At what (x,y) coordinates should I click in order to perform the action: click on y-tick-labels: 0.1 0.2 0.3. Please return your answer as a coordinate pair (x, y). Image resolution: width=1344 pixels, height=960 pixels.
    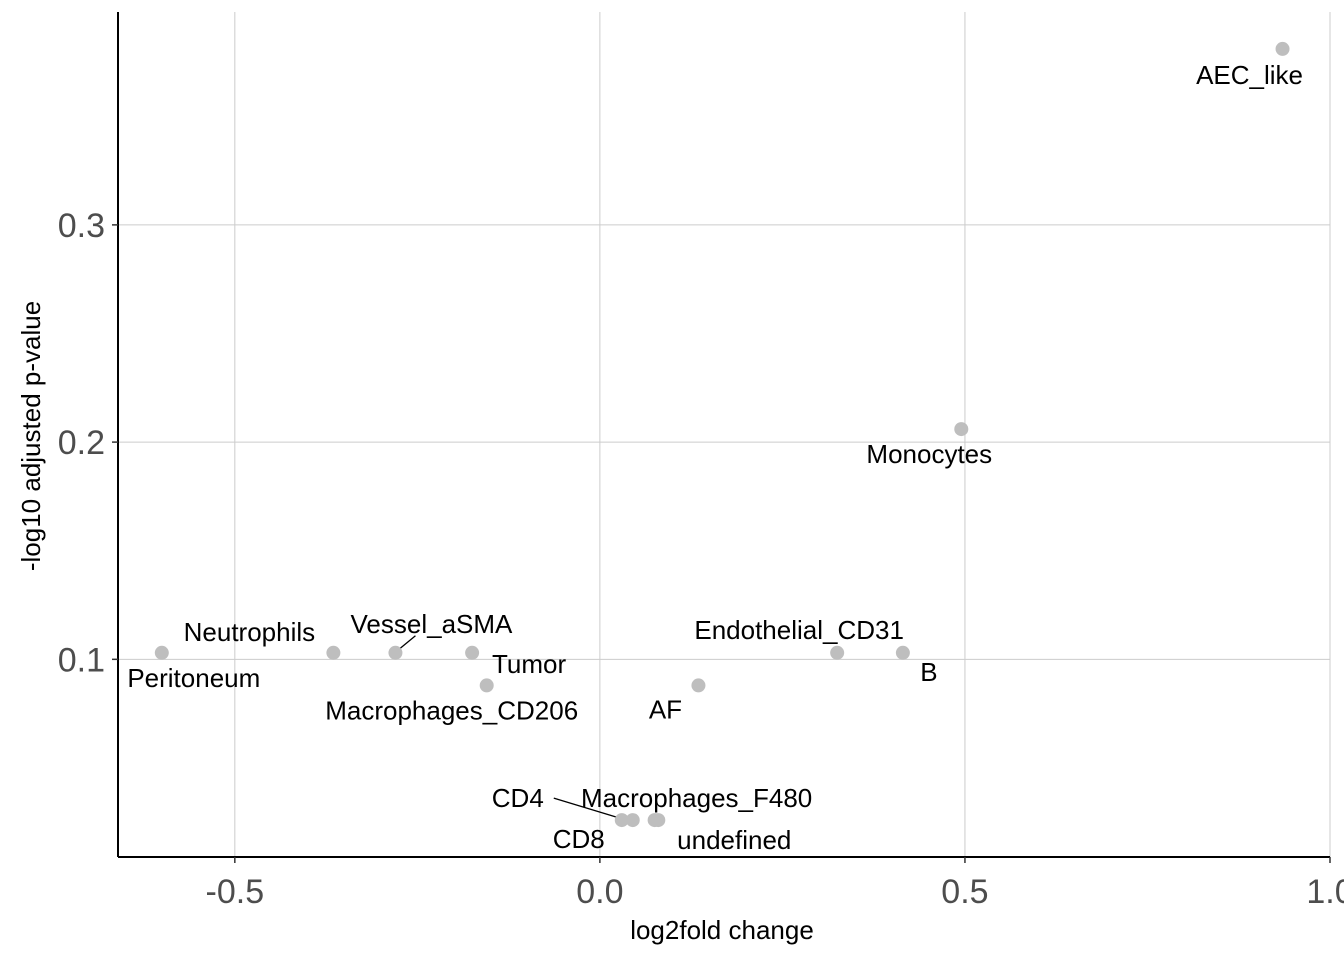
    Looking at the image, I should click on (88, 443).